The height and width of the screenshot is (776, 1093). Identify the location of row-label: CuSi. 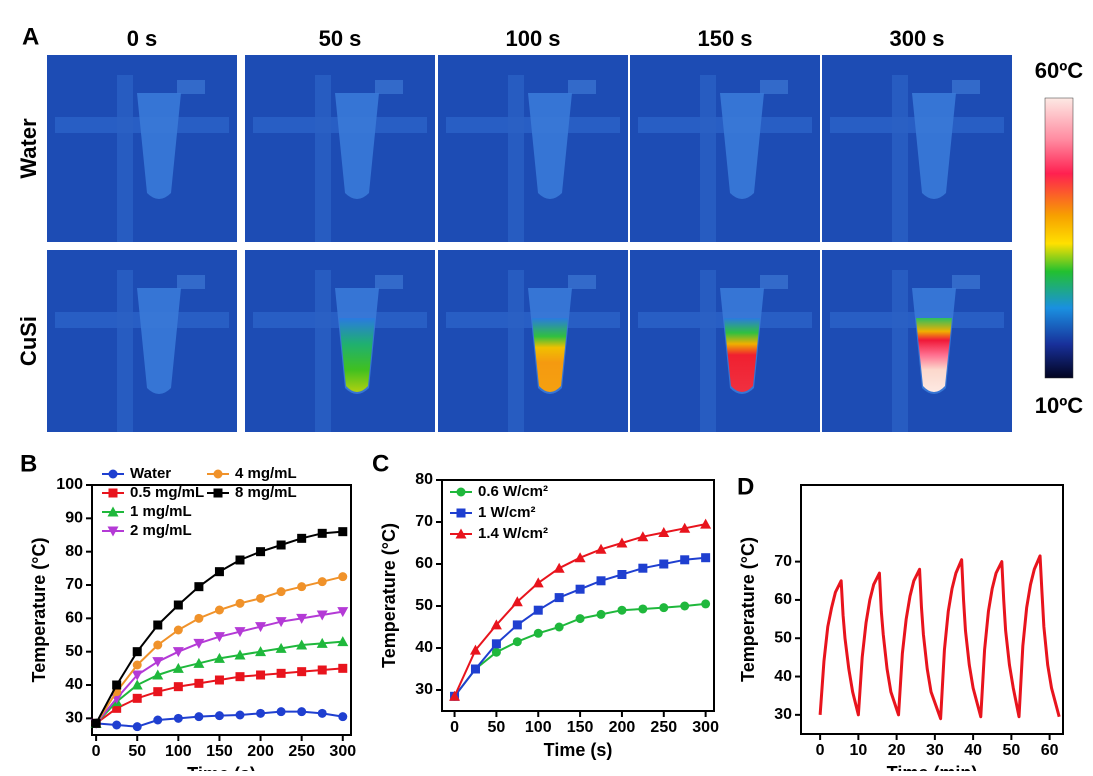
(28, 341).